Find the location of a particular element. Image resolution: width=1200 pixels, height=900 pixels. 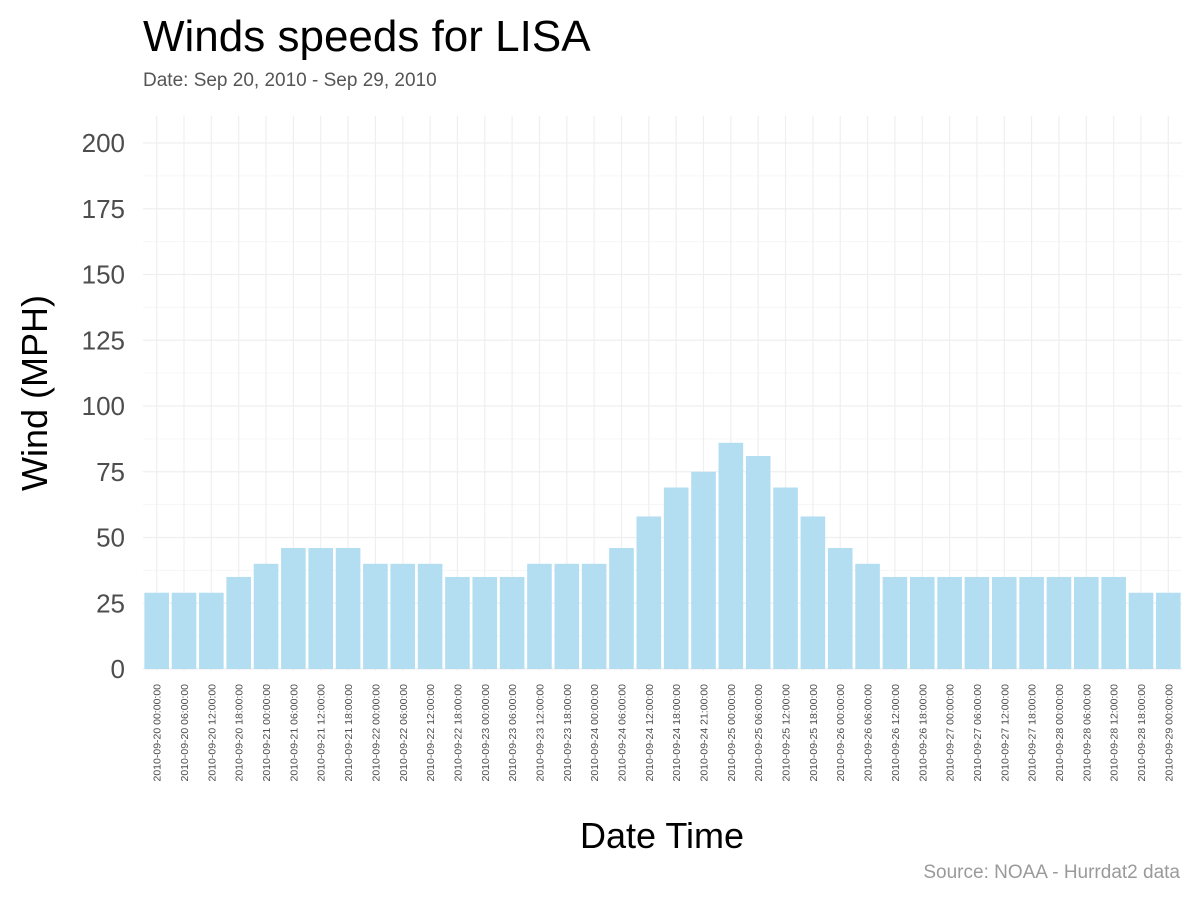

x-tick-label: 2010-09-27 18:00:00 is located at coordinates (1033, 733).